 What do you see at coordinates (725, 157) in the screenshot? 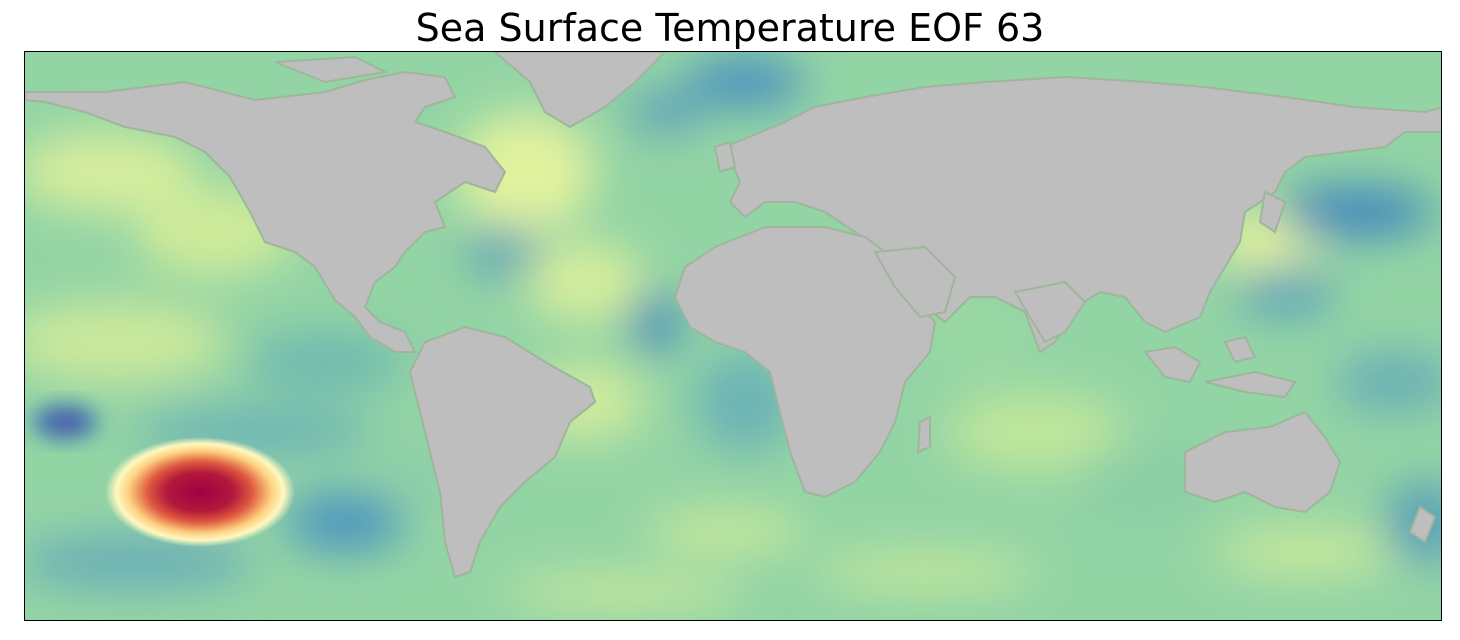
I see `land-british-isles` at bounding box center [725, 157].